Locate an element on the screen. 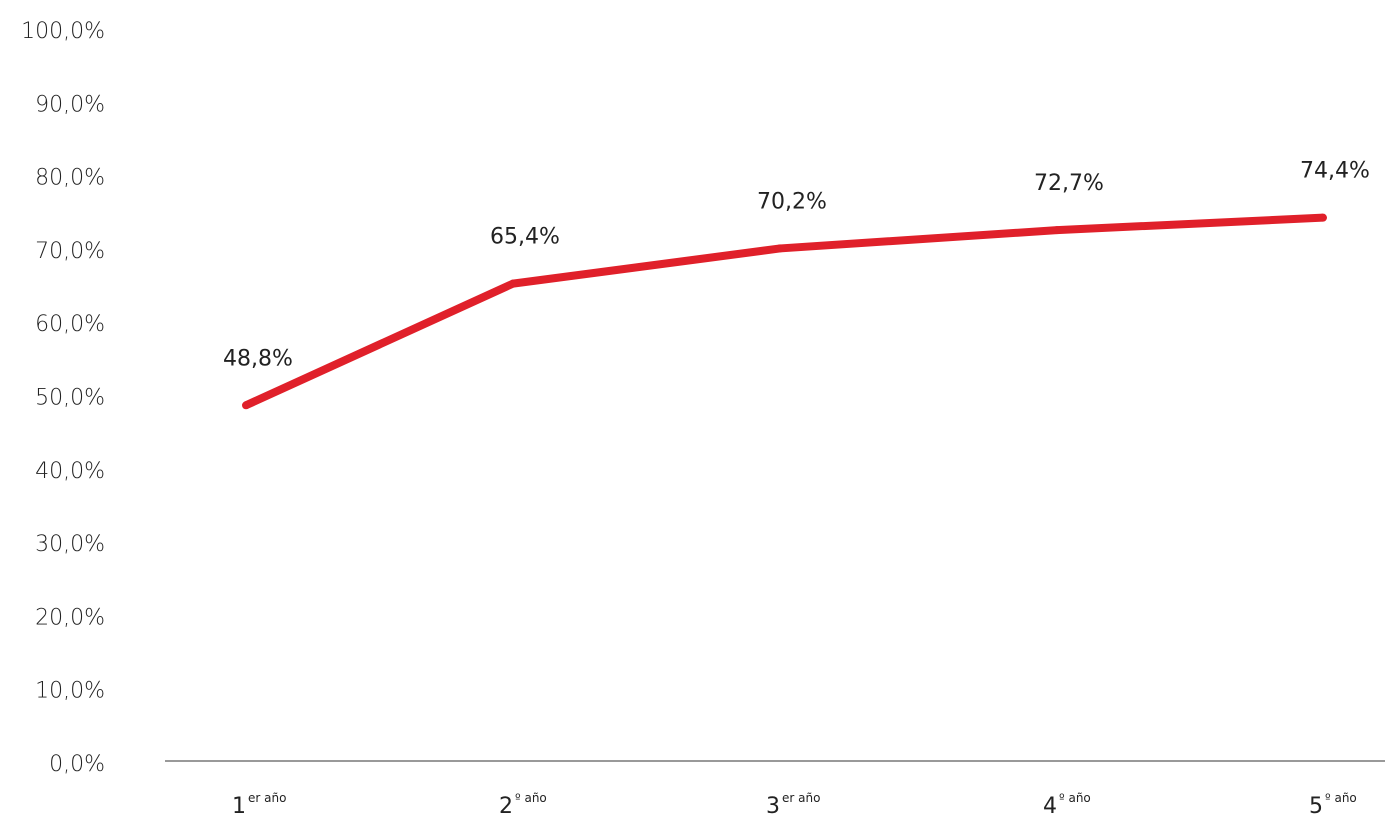  data-label: 70,2% is located at coordinates (792, 201).